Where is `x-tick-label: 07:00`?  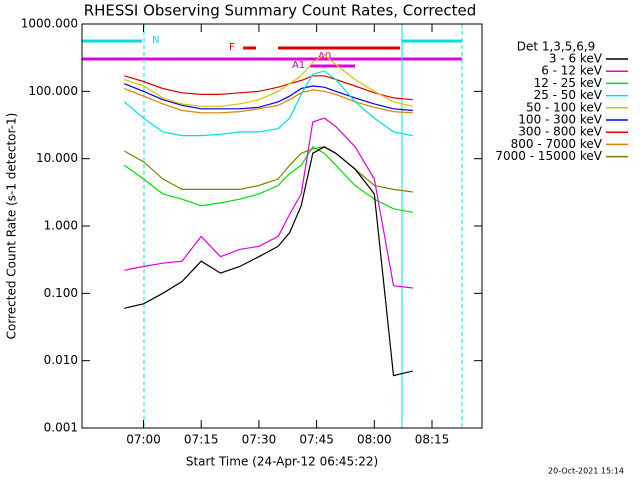
x-tick-label: 07:00 is located at coordinates (143, 440).